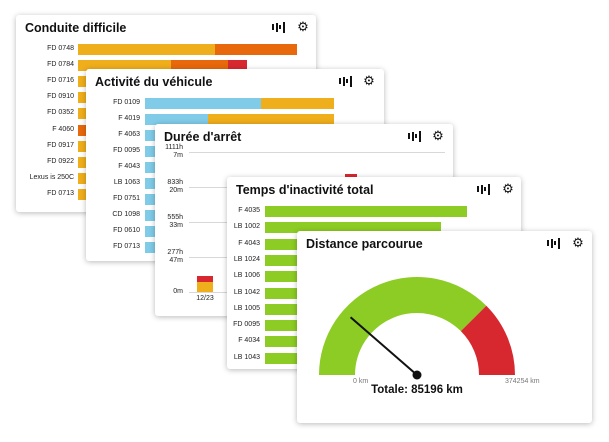 Image resolution: width=609 pixels, height=442 pixels. What do you see at coordinates (246, 292) in the screenshot?
I see `row-label: LB 1042` at bounding box center [246, 292].